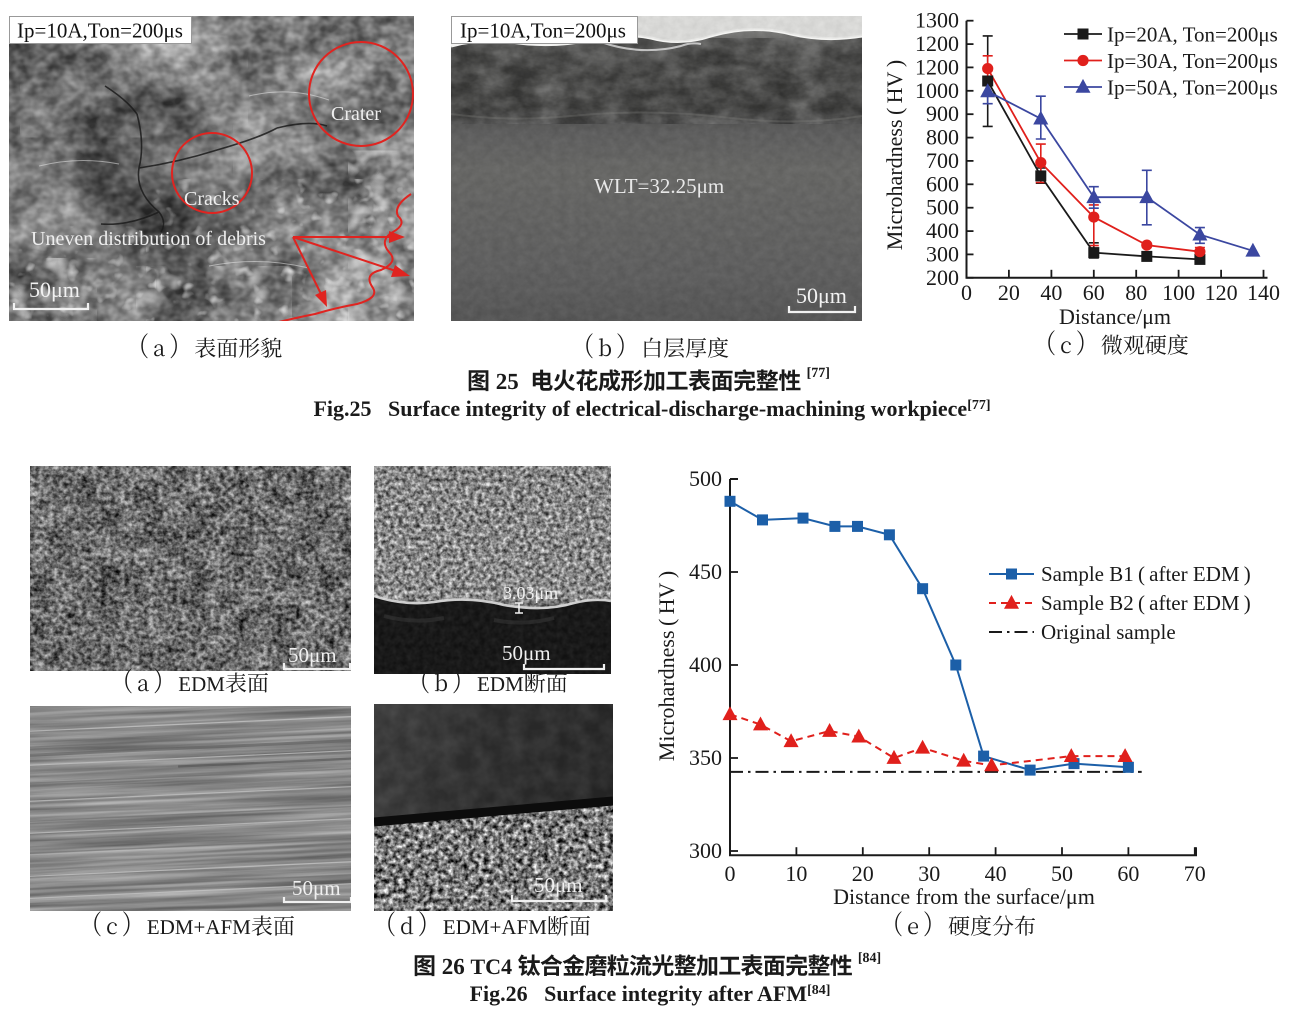  What do you see at coordinates (1146, 603) in the screenshot?
I see `svg-text: Sample B2 ( after EDM )` at bounding box center [1146, 603].